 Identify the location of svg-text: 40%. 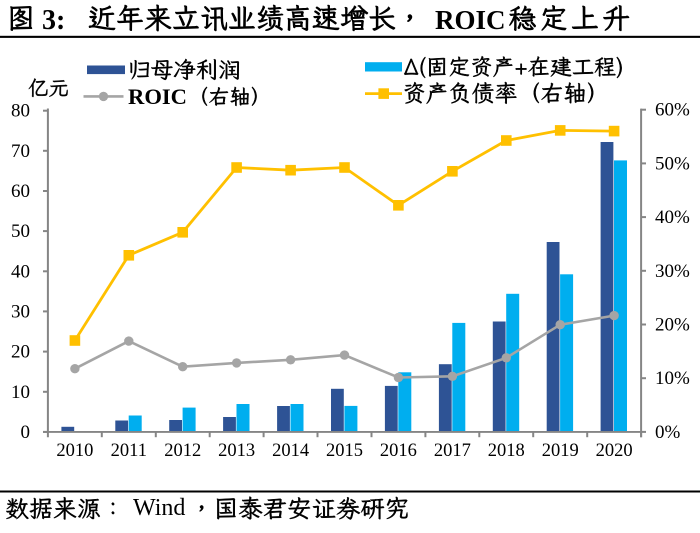
(672, 217).